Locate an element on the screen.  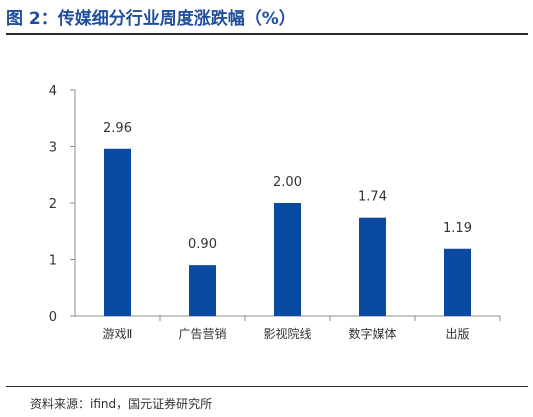
data-label: 0.90 is located at coordinates (202, 244).